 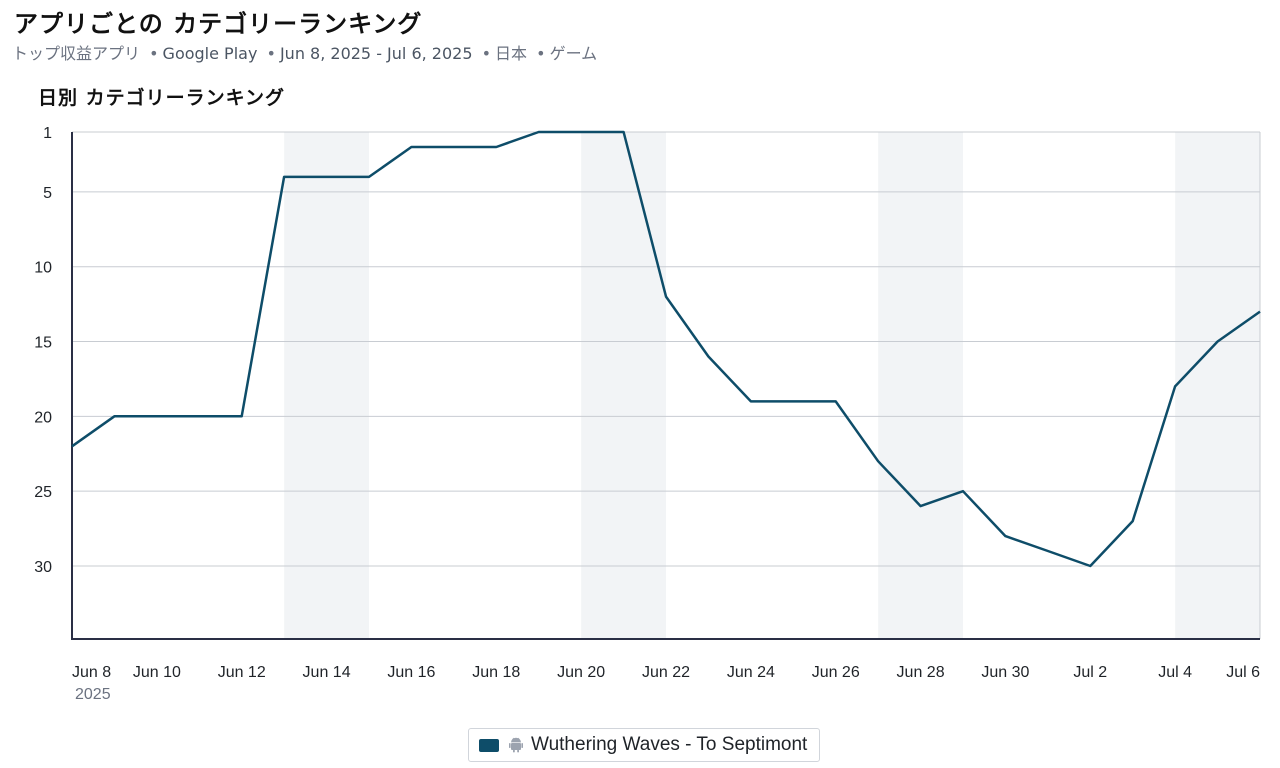 What do you see at coordinates (43, 417) in the screenshot?
I see `y-tick-label: 20` at bounding box center [43, 417].